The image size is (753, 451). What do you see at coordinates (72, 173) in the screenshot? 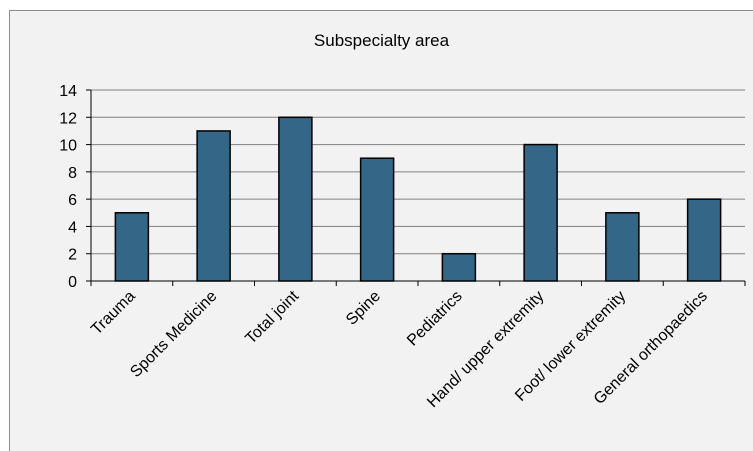
I see `y-tick-label: 8` at bounding box center [72, 173].